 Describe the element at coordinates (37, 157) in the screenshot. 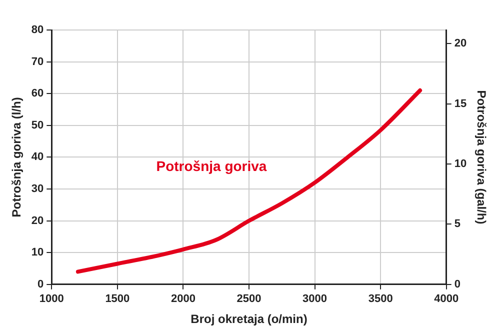

I see `y-tick-label: 40` at that location.